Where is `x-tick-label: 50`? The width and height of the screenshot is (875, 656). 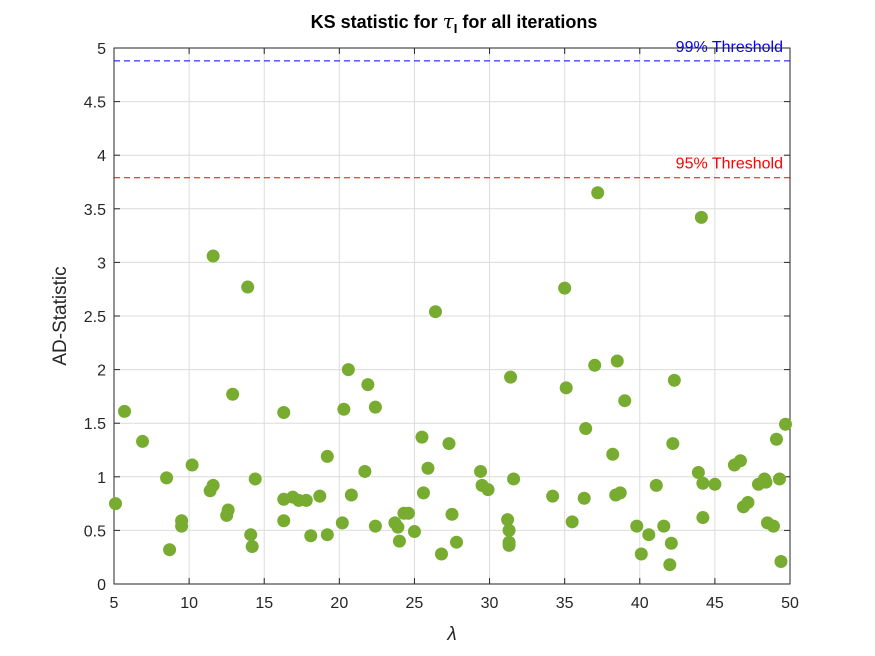
x-tick-label: 50 is located at coordinates (790, 603).